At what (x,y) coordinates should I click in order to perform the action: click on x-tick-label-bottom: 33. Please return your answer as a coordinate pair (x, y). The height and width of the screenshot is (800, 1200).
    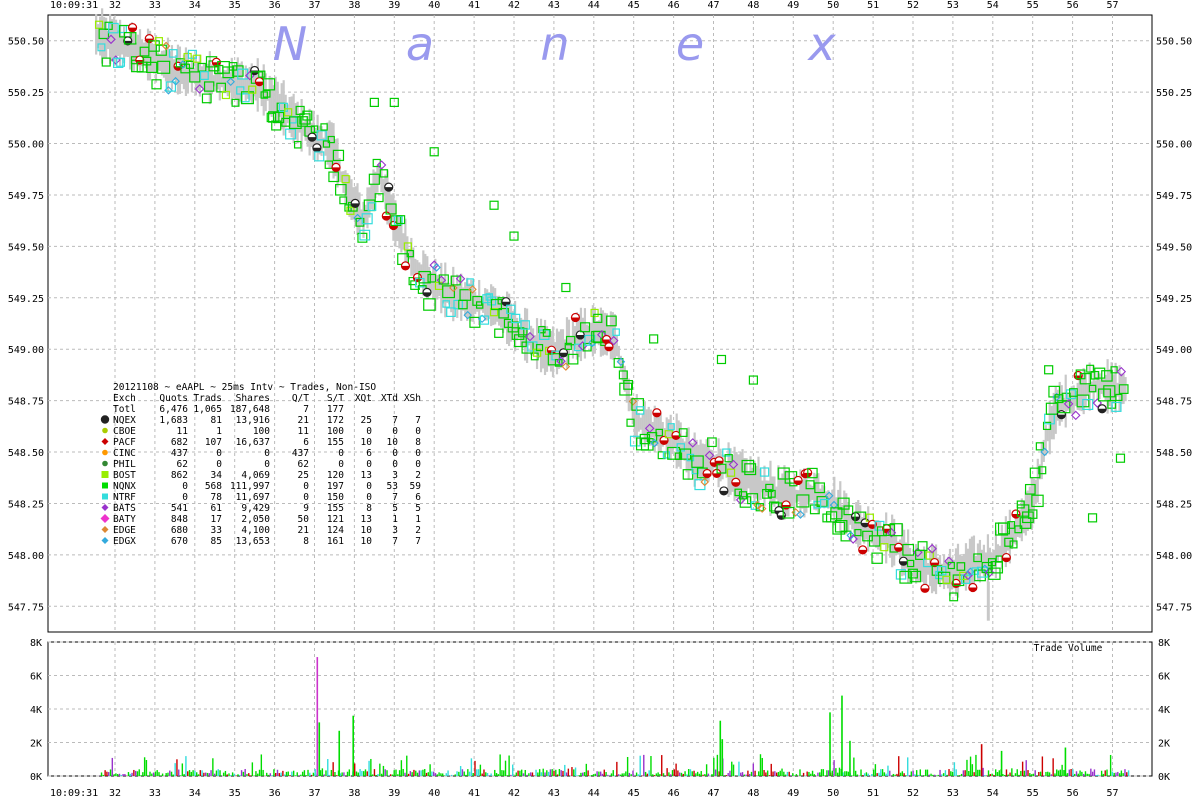
    Looking at the image, I should click on (155, 793).